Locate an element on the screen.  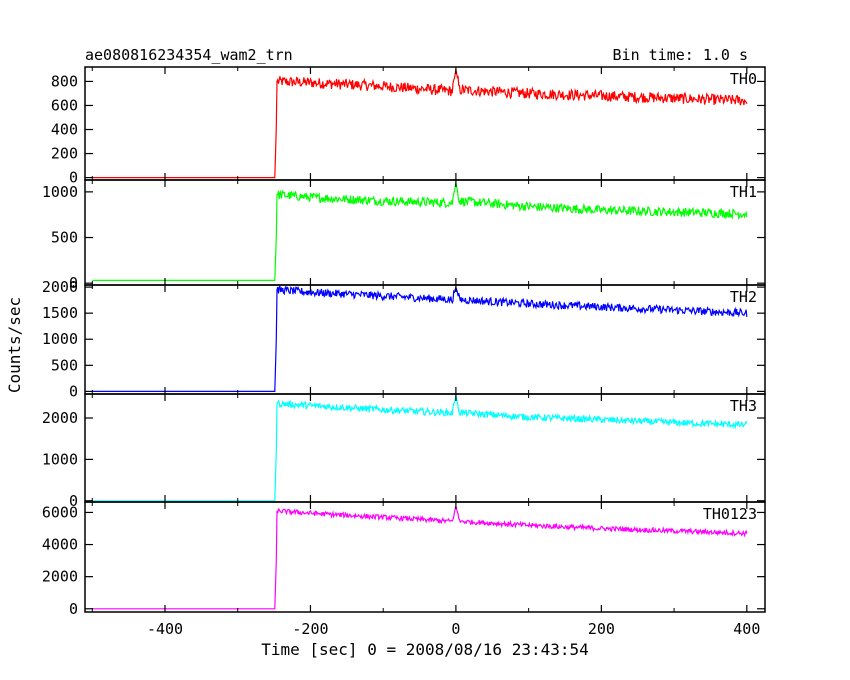
x-axis-label: Time [sec] 0 = 2008/08/16 23:43:54 is located at coordinates (425, 649).